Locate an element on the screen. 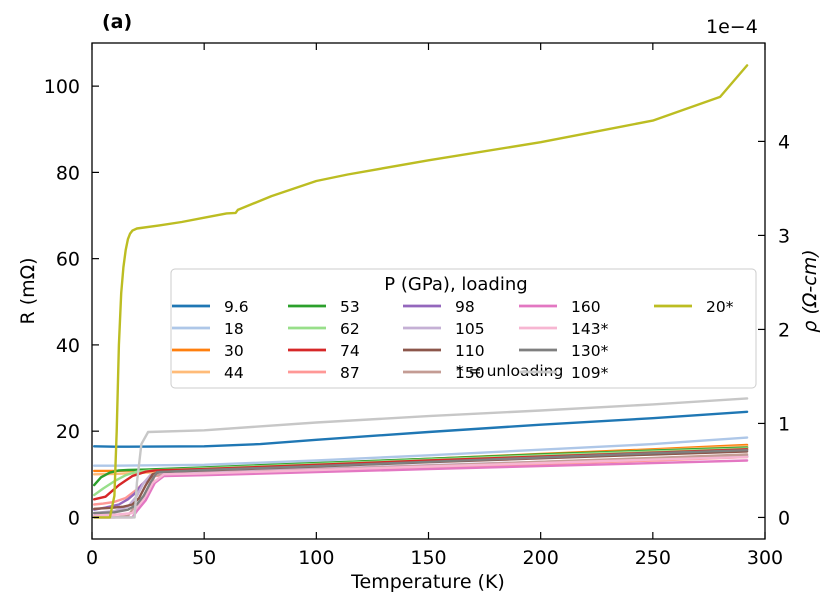  legend-label: 20* is located at coordinates (720, 307).